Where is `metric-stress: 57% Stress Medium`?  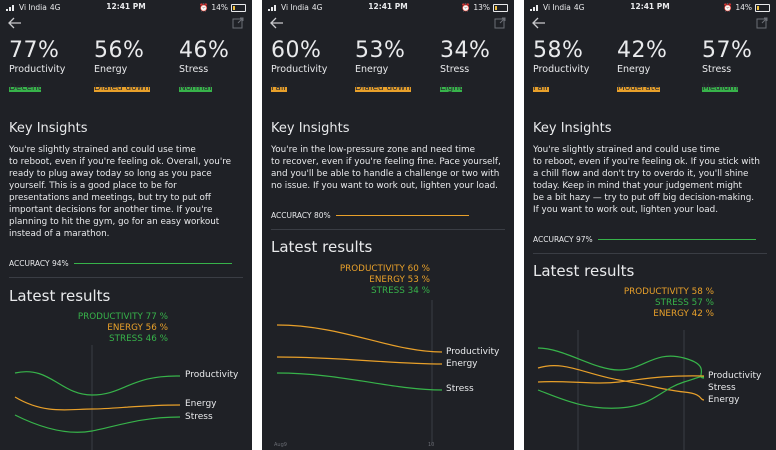 metric-stress: 57% Stress Medium is located at coordinates (727, 66).